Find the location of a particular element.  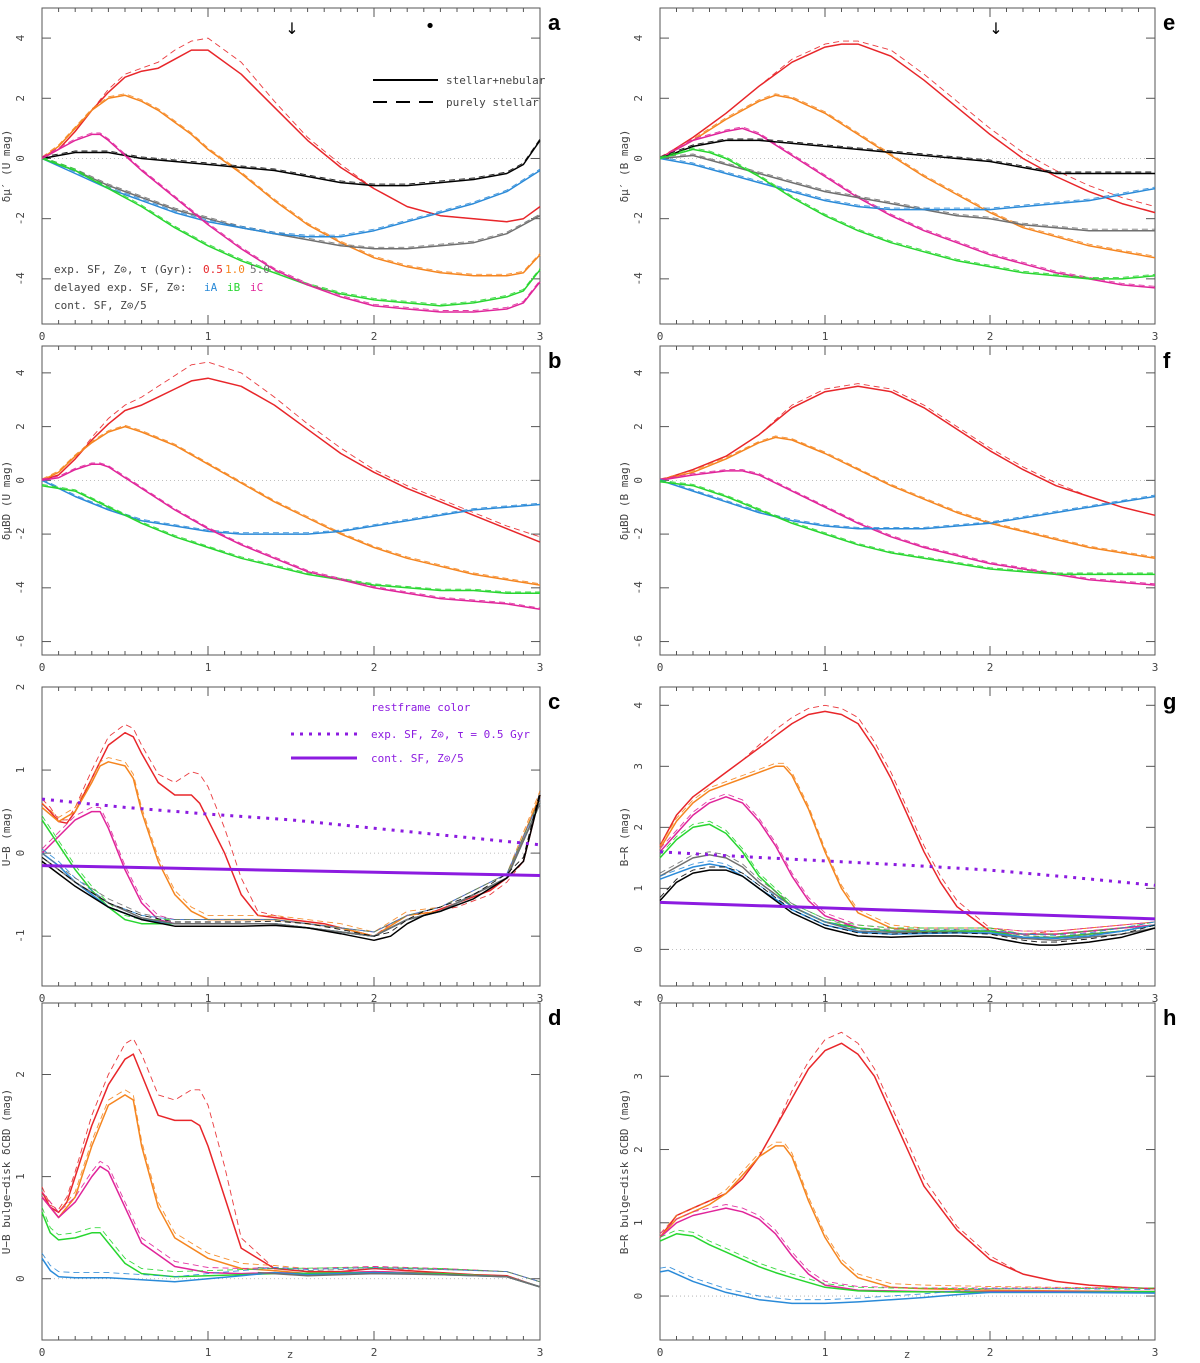

panel-a-letter: a is located at coordinates (554, 22).